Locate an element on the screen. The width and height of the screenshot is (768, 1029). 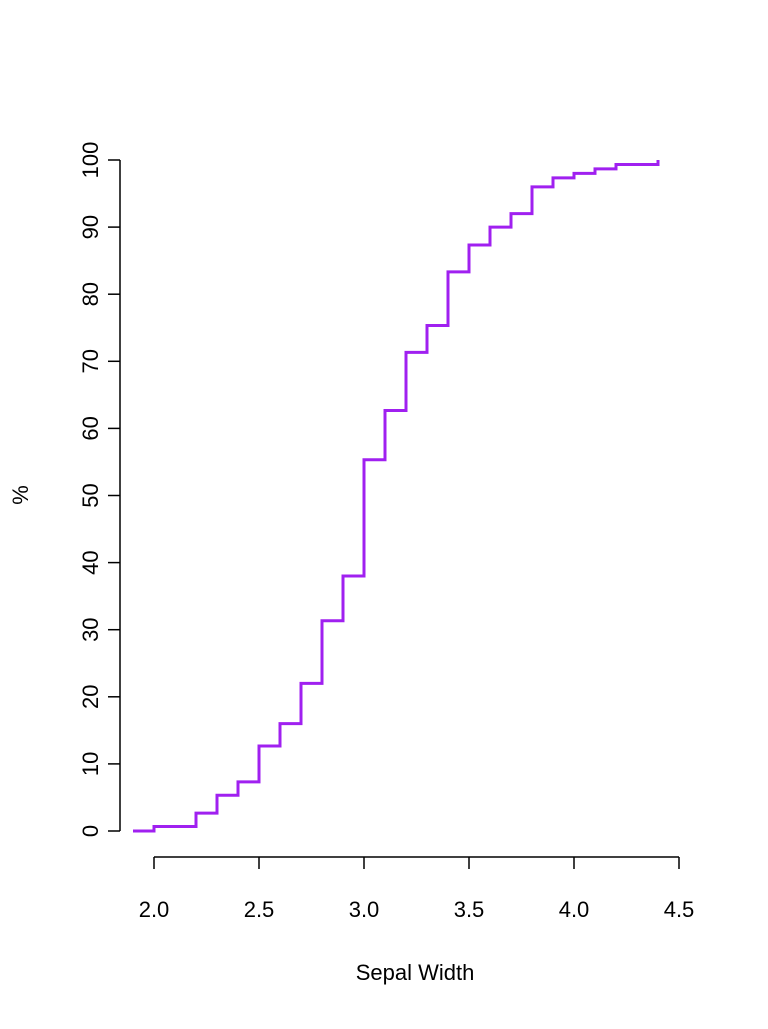
y-tick-label: 100 is located at coordinates (90, 160).